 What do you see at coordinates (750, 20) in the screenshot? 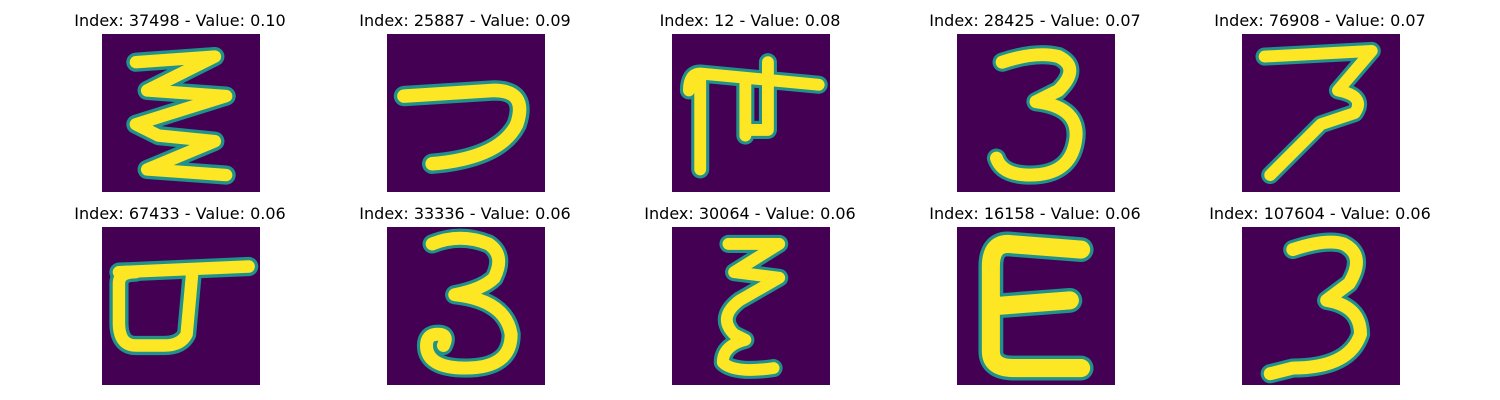
I see `panel-title: Index: 12 - Value: 0.08` at bounding box center [750, 20].